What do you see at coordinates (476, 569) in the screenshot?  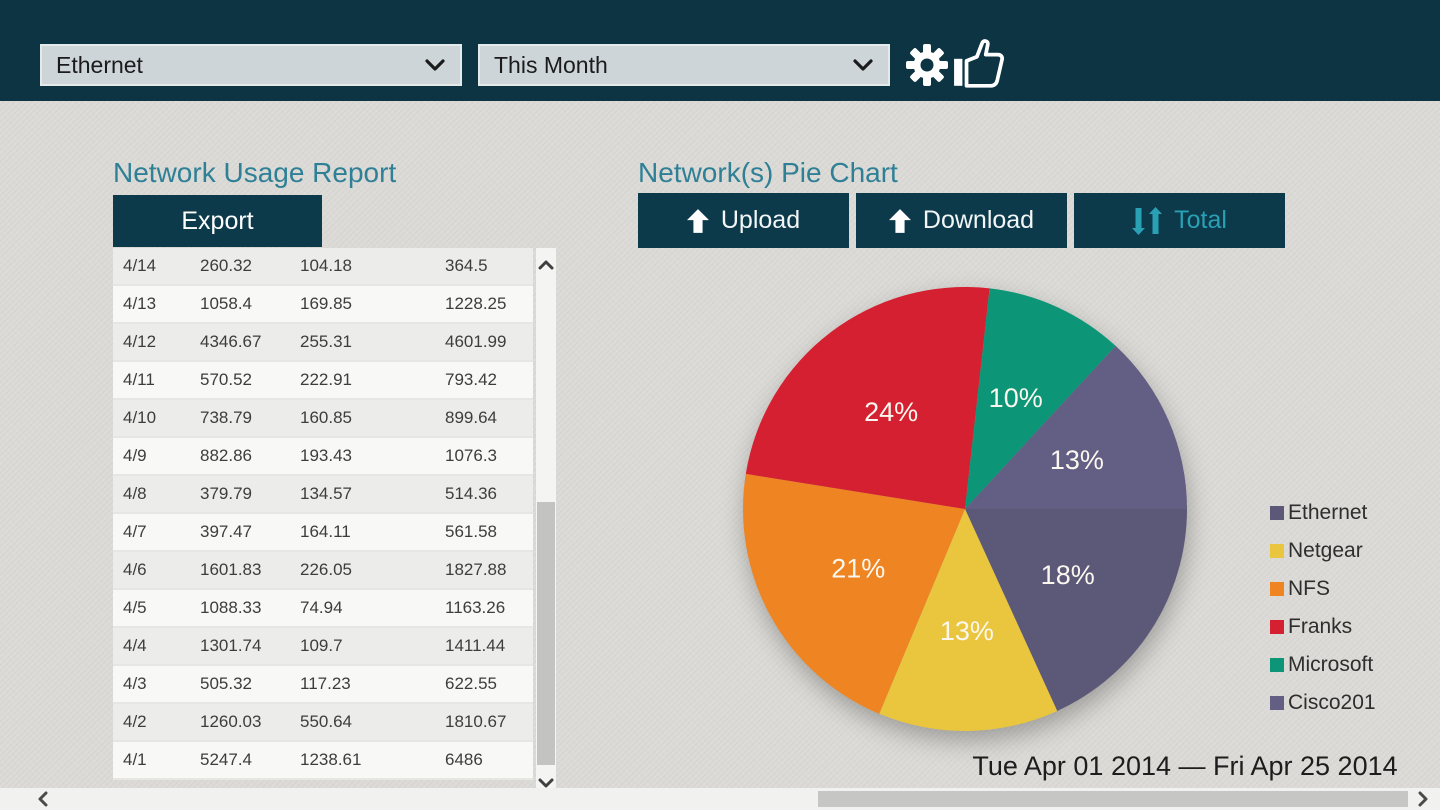 I see `cell-total: 1827.88` at bounding box center [476, 569].